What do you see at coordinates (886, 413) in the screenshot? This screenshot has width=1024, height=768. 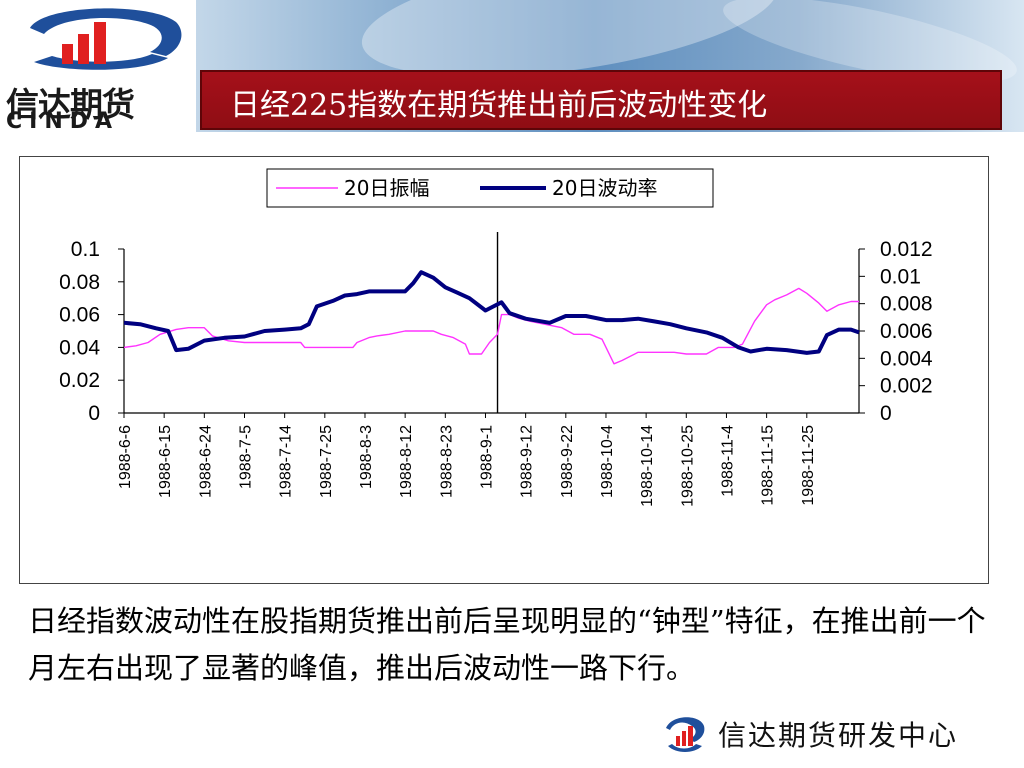 I see `right-y-tick-label: 0` at bounding box center [886, 413].